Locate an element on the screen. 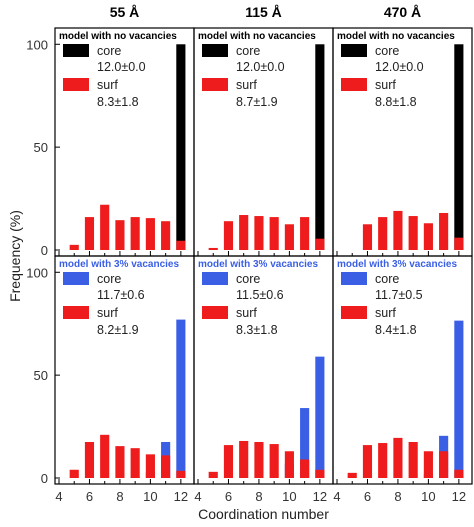 The image size is (474, 527). y-axis-title: Frequency (%) is located at coordinates (15, 256).